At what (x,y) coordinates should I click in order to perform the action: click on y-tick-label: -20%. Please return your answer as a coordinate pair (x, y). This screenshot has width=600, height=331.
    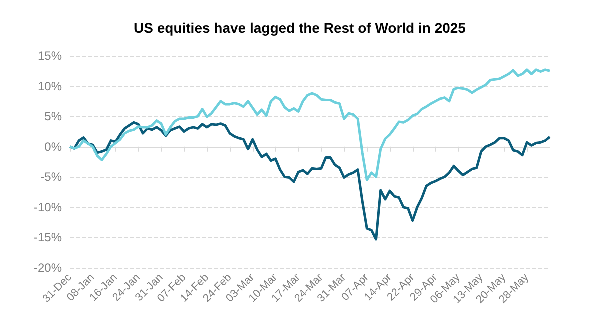
    Looking at the image, I should click on (48, 268).